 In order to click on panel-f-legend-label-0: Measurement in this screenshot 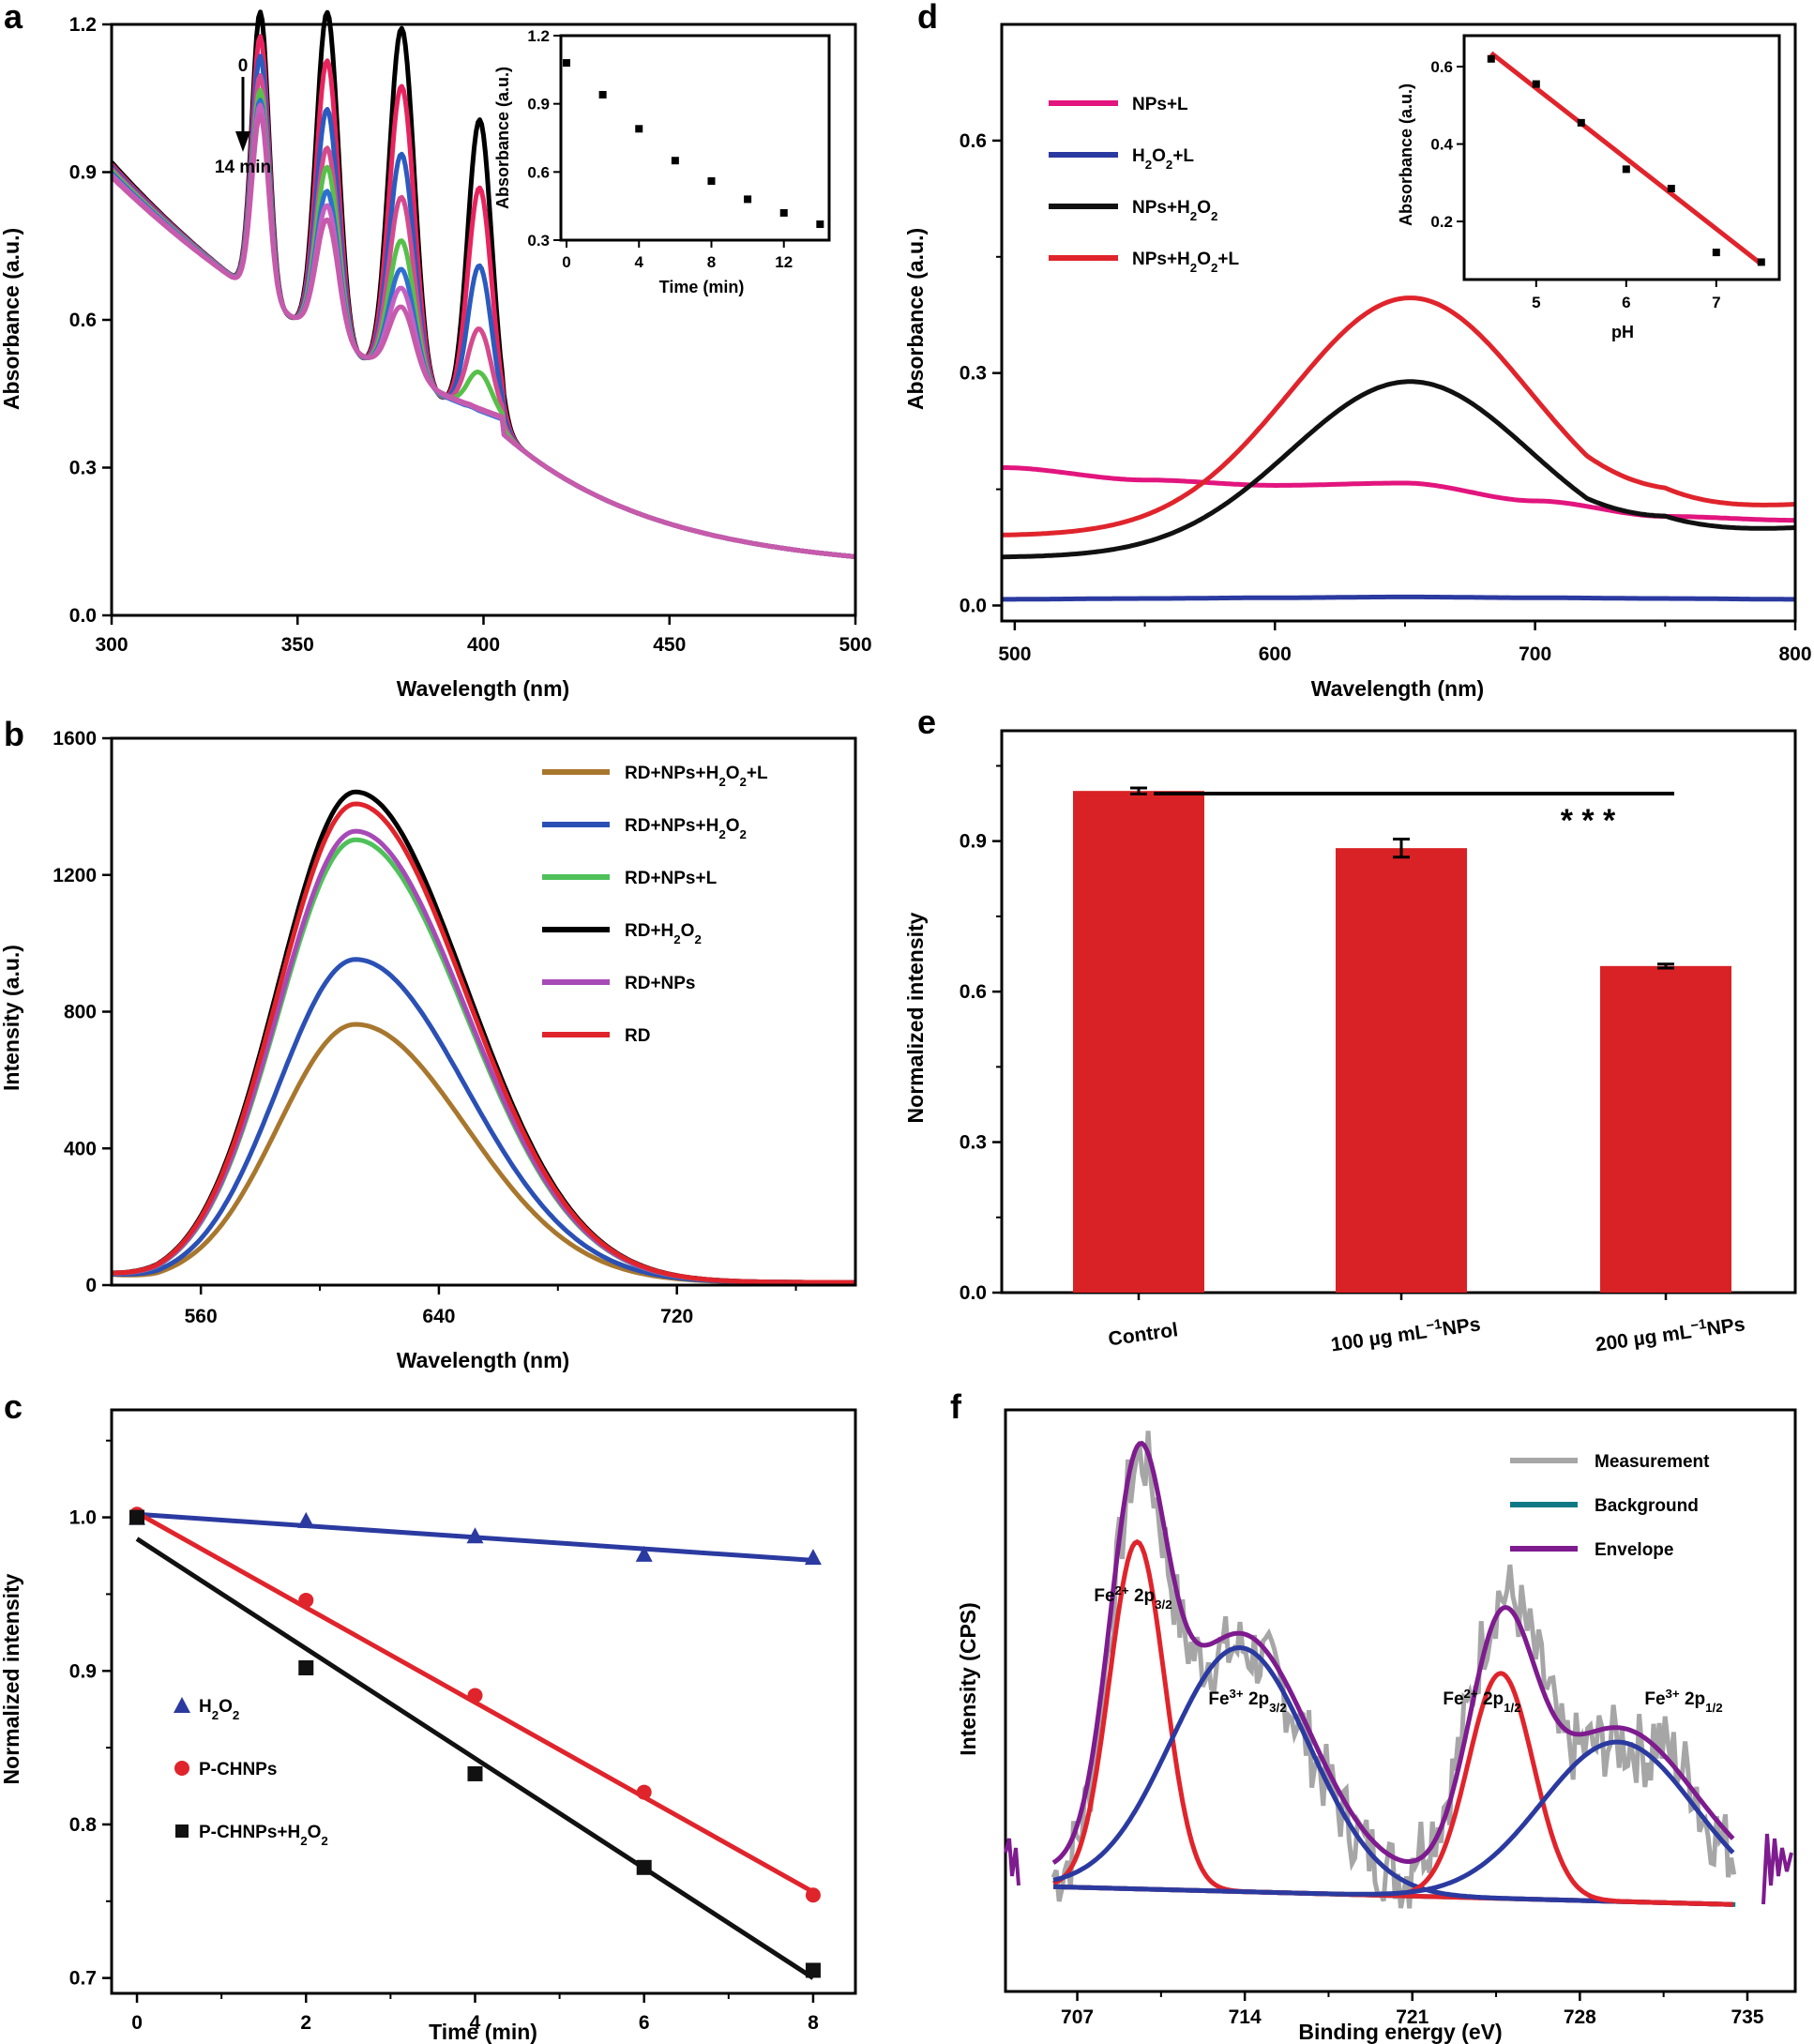, I will do `click(1652, 1462)`.